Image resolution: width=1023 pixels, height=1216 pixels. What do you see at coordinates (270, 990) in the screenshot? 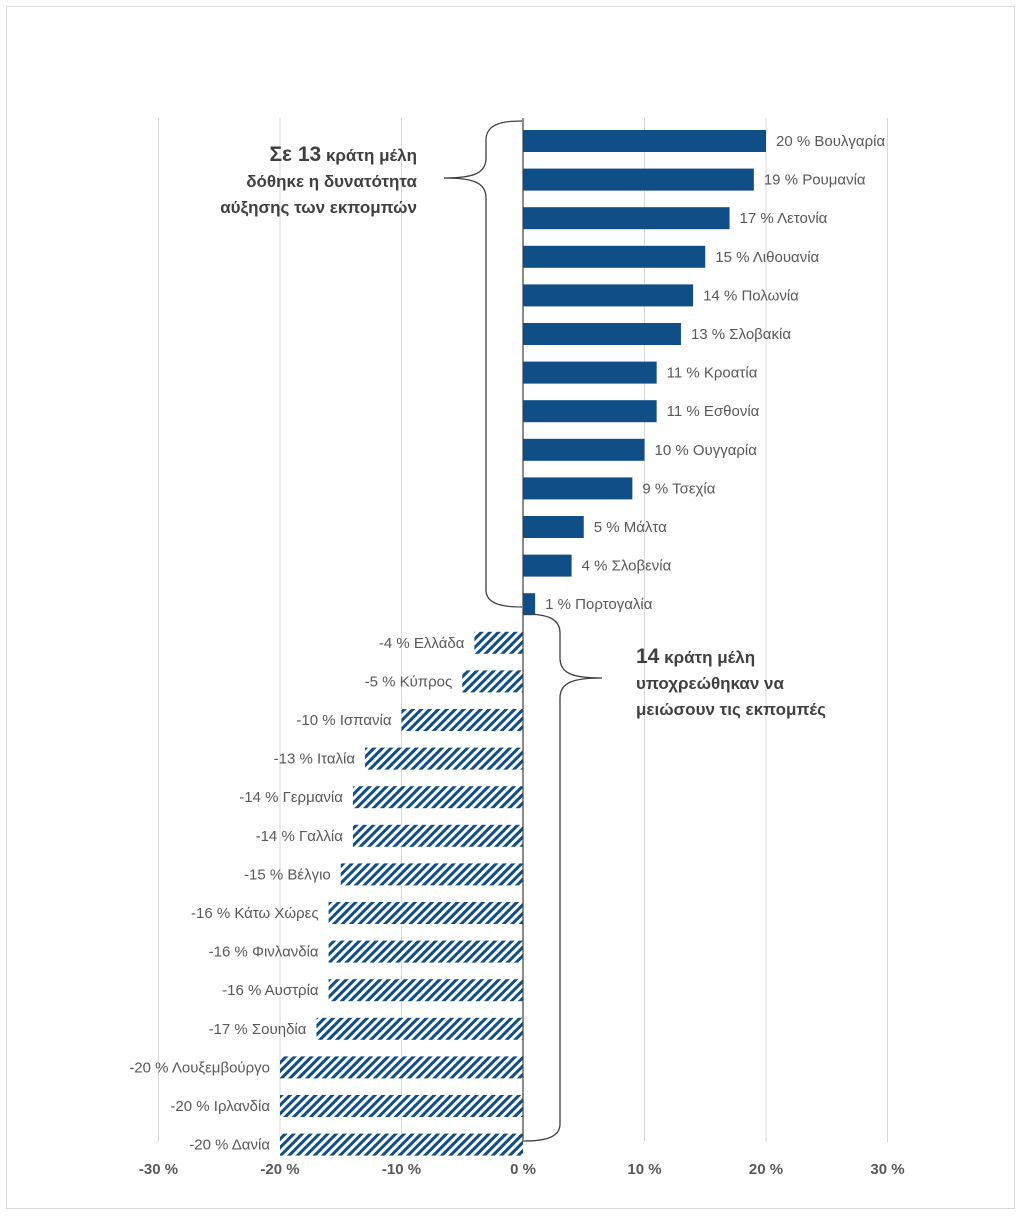
I see `bar-label: -16 % Αυστρία` at bounding box center [270, 990].